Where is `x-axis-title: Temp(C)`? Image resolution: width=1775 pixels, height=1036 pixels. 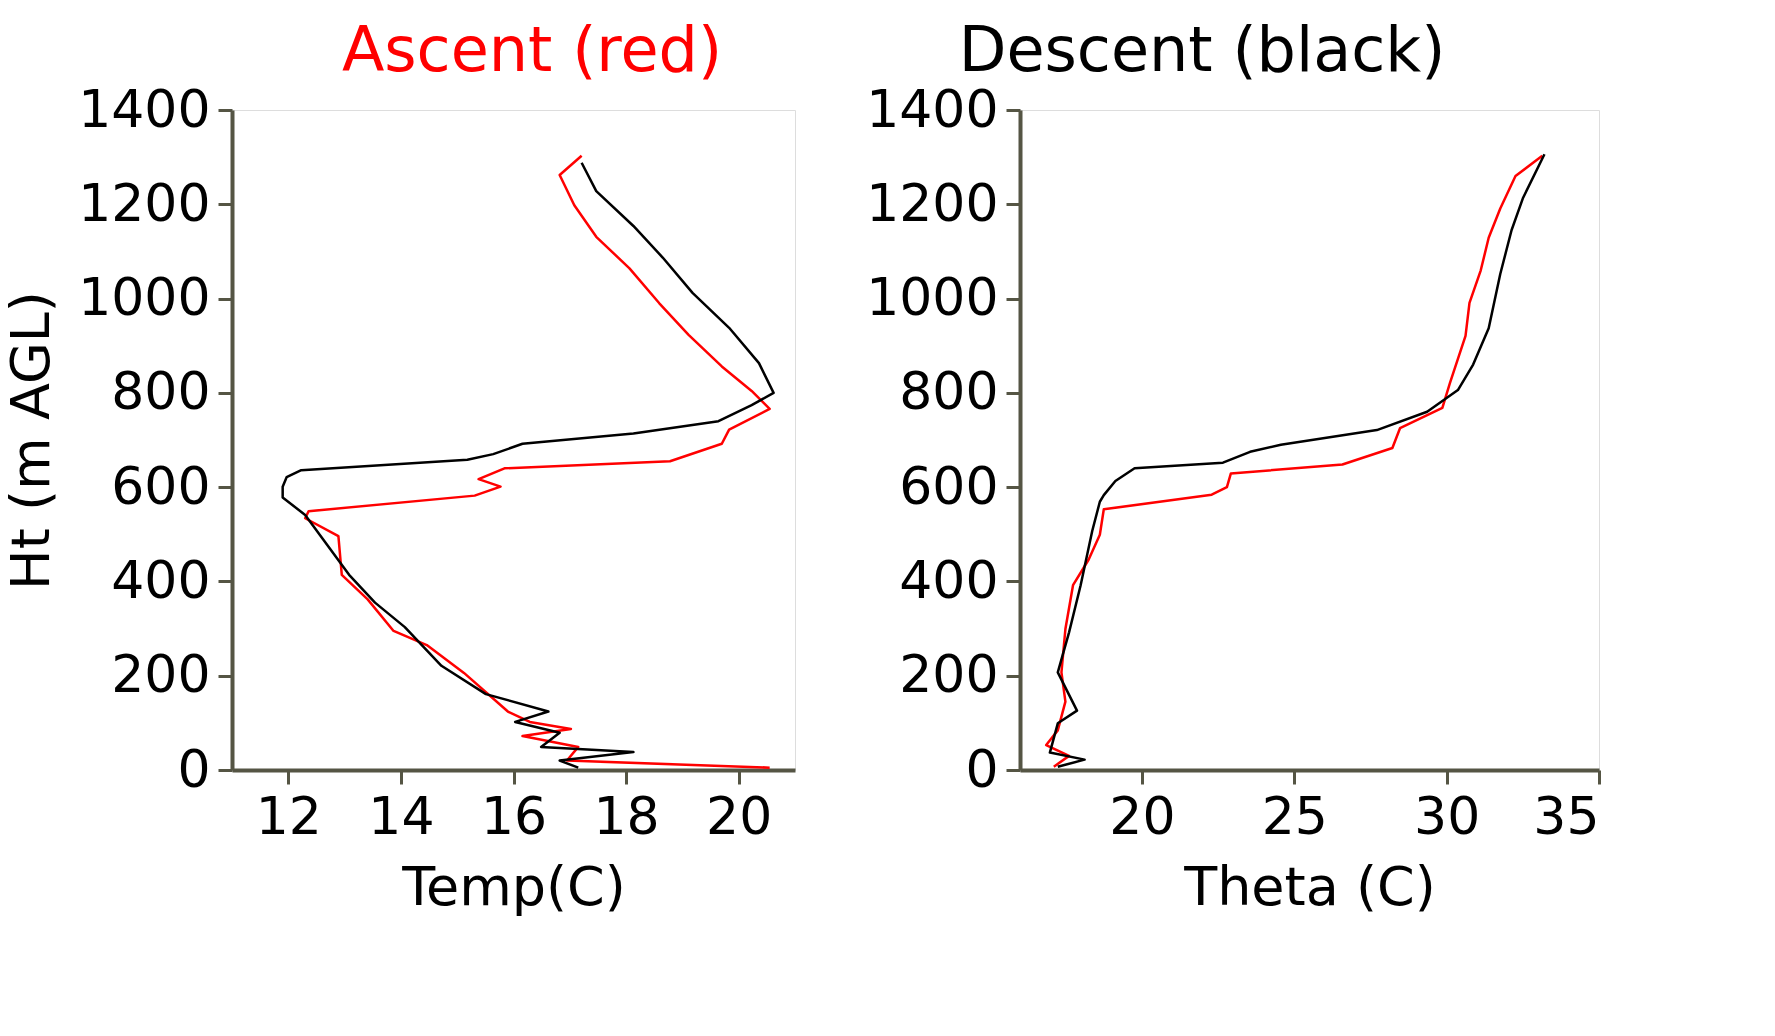
x-axis-title: Temp(C) is located at coordinates (513, 886).